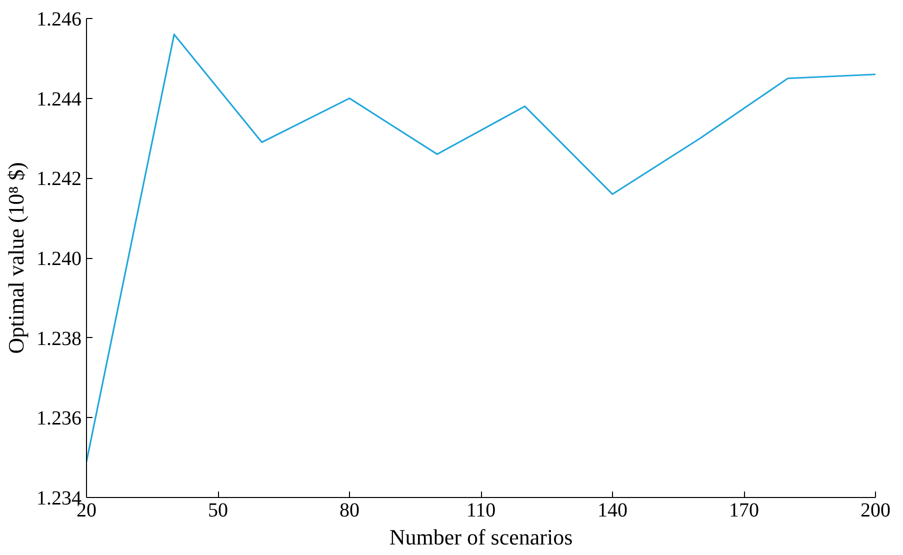  Describe the element at coordinates (59, 179) in the screenshot. I see `y-tick-label: 1.242` at that location.